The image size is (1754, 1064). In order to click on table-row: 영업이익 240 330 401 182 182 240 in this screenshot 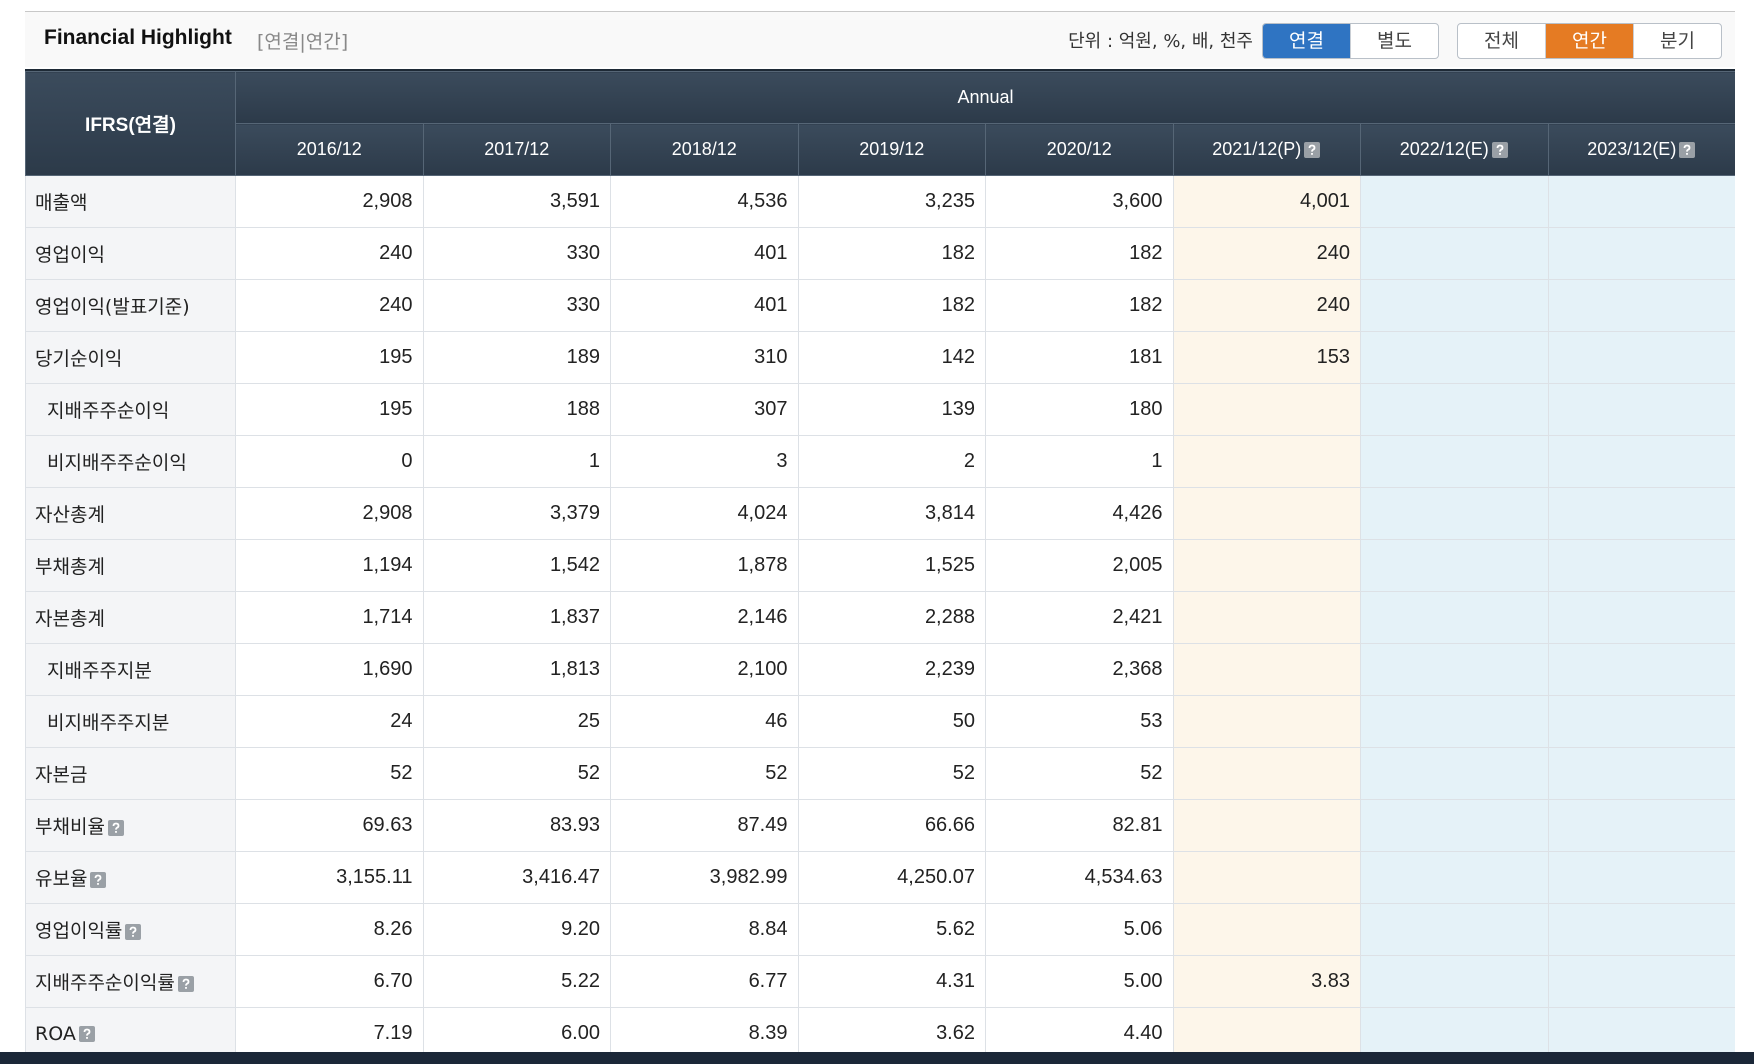, I will do `click(880, 253)`.